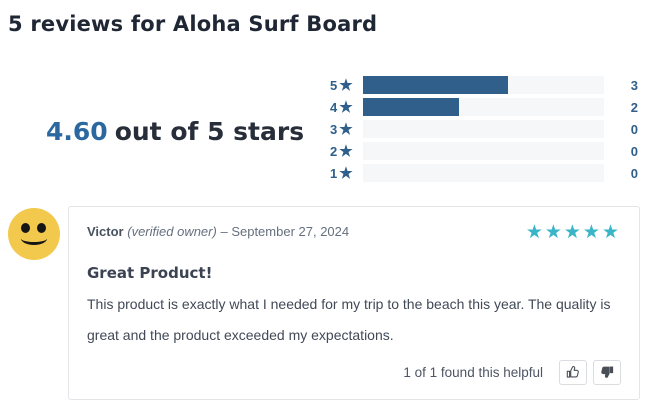 The height and width of the screenshot is (400, 648). I want to click on star-level: 3, so click(334, 129).